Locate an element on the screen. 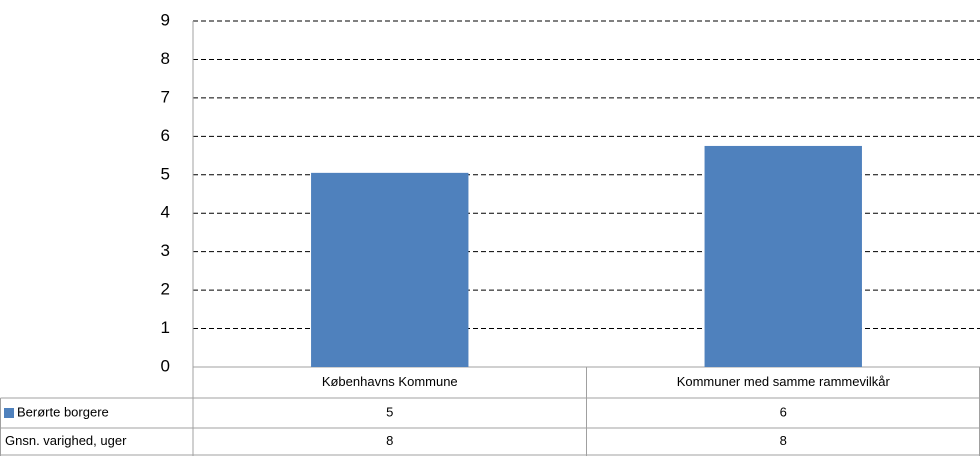 This screenshot has width=980, height=456. legend-swatch is located at coordinates (9, 413).